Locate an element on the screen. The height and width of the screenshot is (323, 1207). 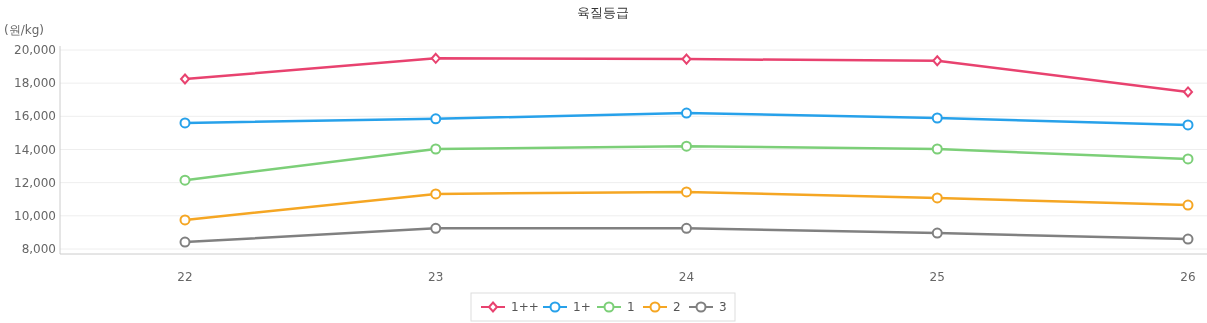
x-tick-label: 26 is located at coordinates (1188, 277).